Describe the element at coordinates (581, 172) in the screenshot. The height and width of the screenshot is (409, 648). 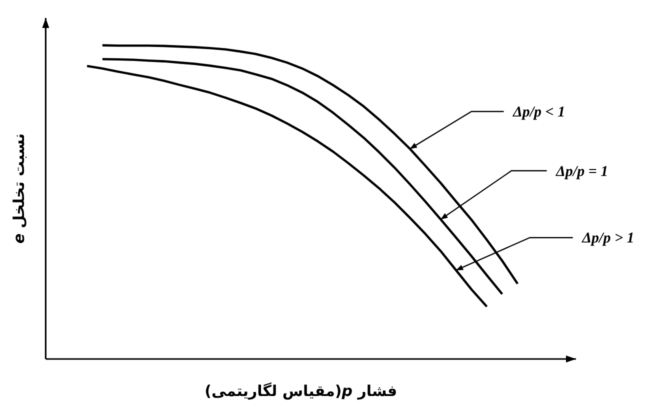
I see `text: Δp/p = 1` at that location.